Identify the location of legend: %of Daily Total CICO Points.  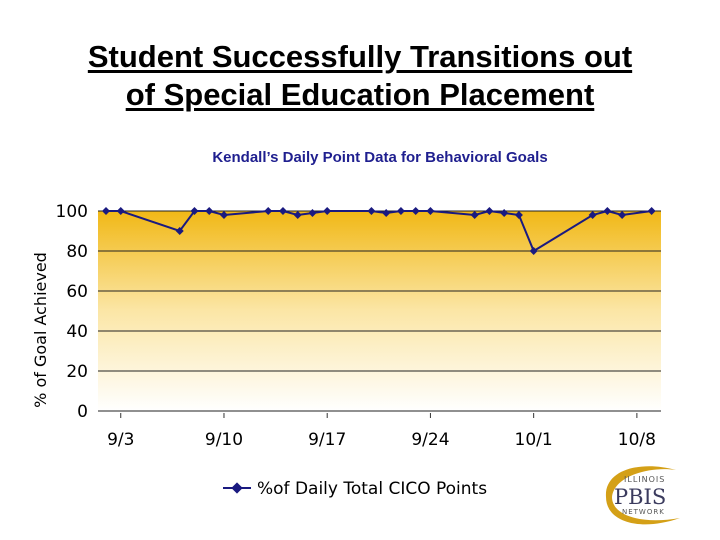
(355, 489).